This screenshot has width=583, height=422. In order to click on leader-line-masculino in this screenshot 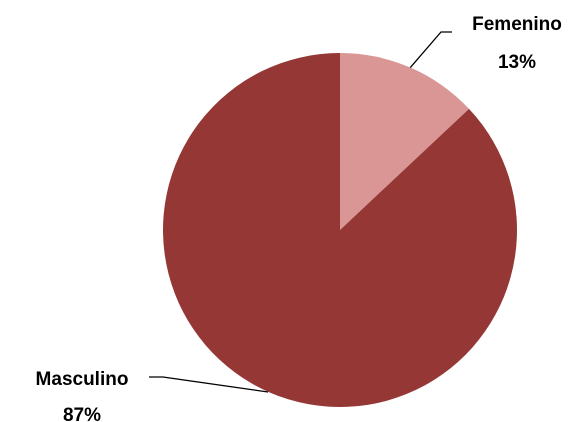, I will do `click(209, 384)`.